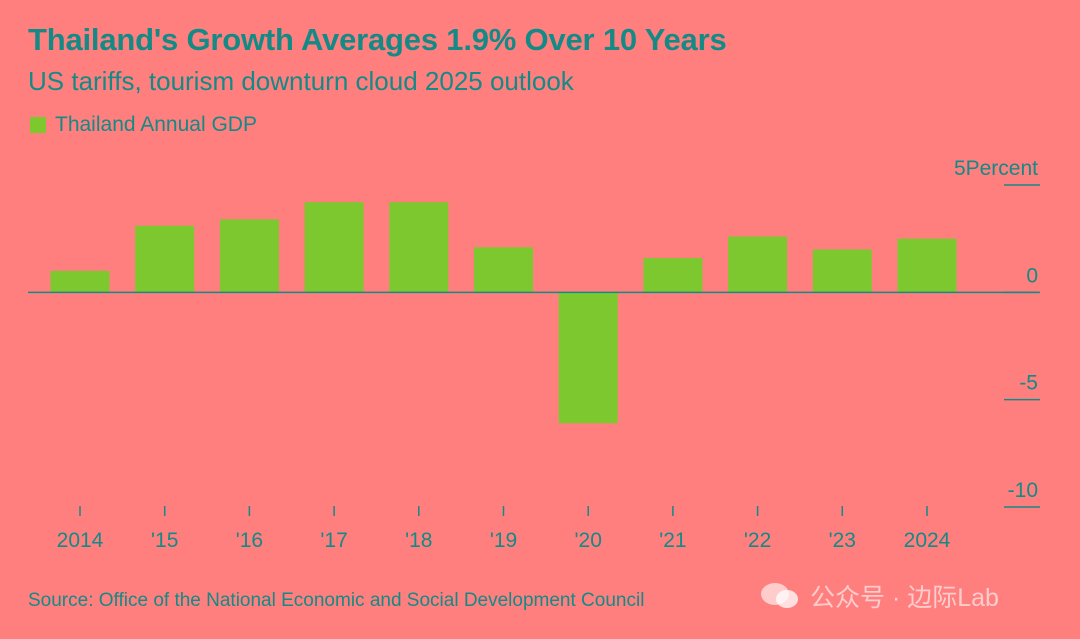 The image size is (1080, 639). What do you see at coordinates (927, 540) in the screenshot?
I see `x-tick-label: 2024` at bounding box center [927, 540].